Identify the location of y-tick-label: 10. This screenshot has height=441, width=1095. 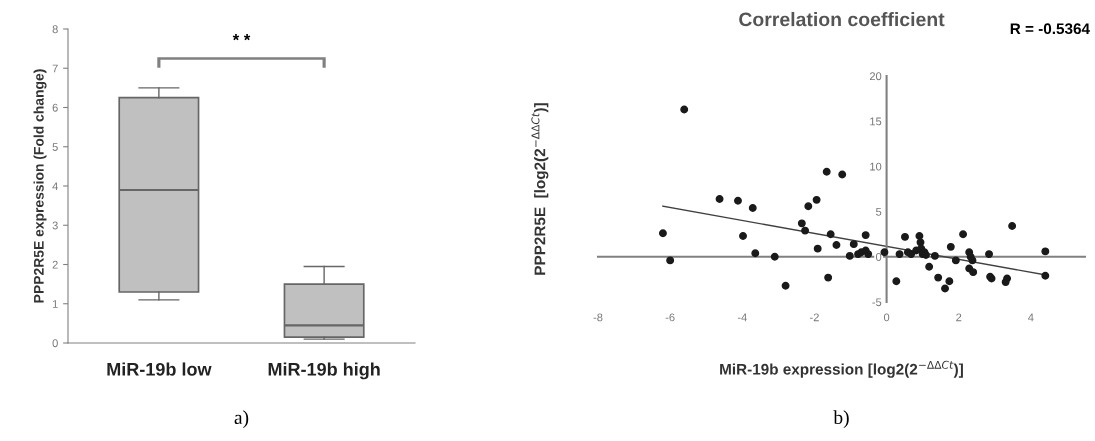
(876, 166).